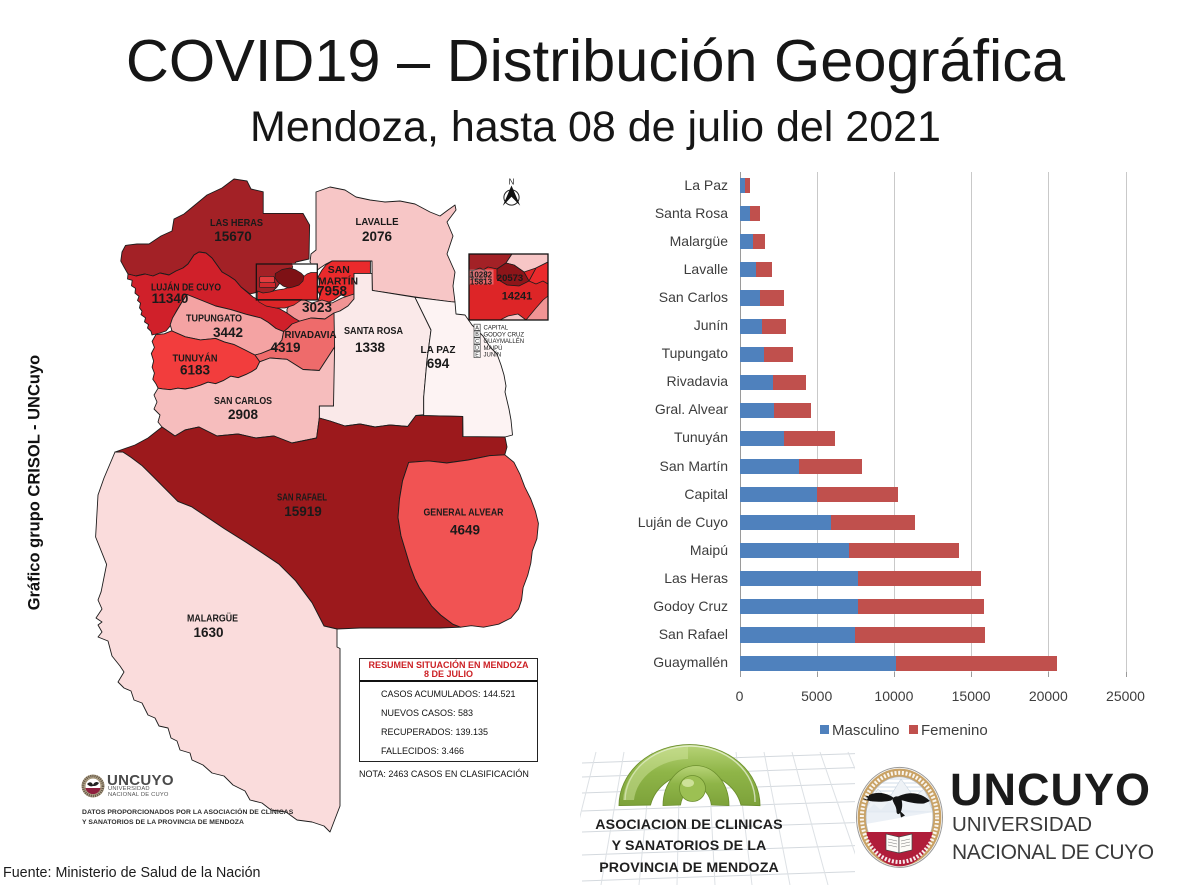 This screenshot has height=885, width=1191. What do you see at coordinates (208, 632) in the screenshot?
I see `svg-text: 1630` at bounding box center [208, 632].